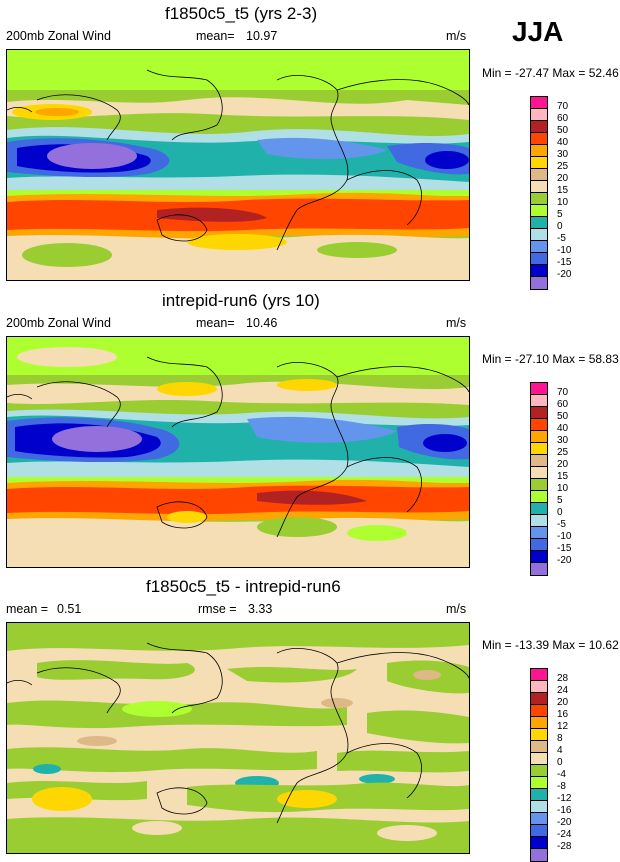 The image size is (620, 862). I want to click on colorbar-level-label: -8, so click(561, 786).